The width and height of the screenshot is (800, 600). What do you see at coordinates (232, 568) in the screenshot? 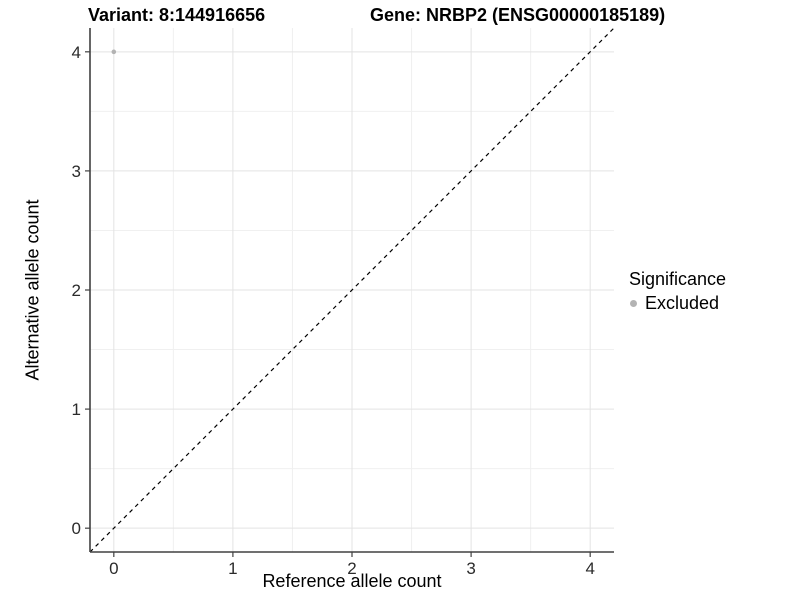
I see `x-tick-label: 1` at bounding box center [232, 568].